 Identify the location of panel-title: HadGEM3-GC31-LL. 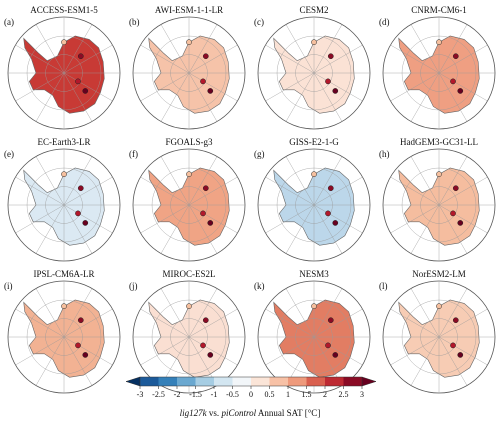
(439, 142).